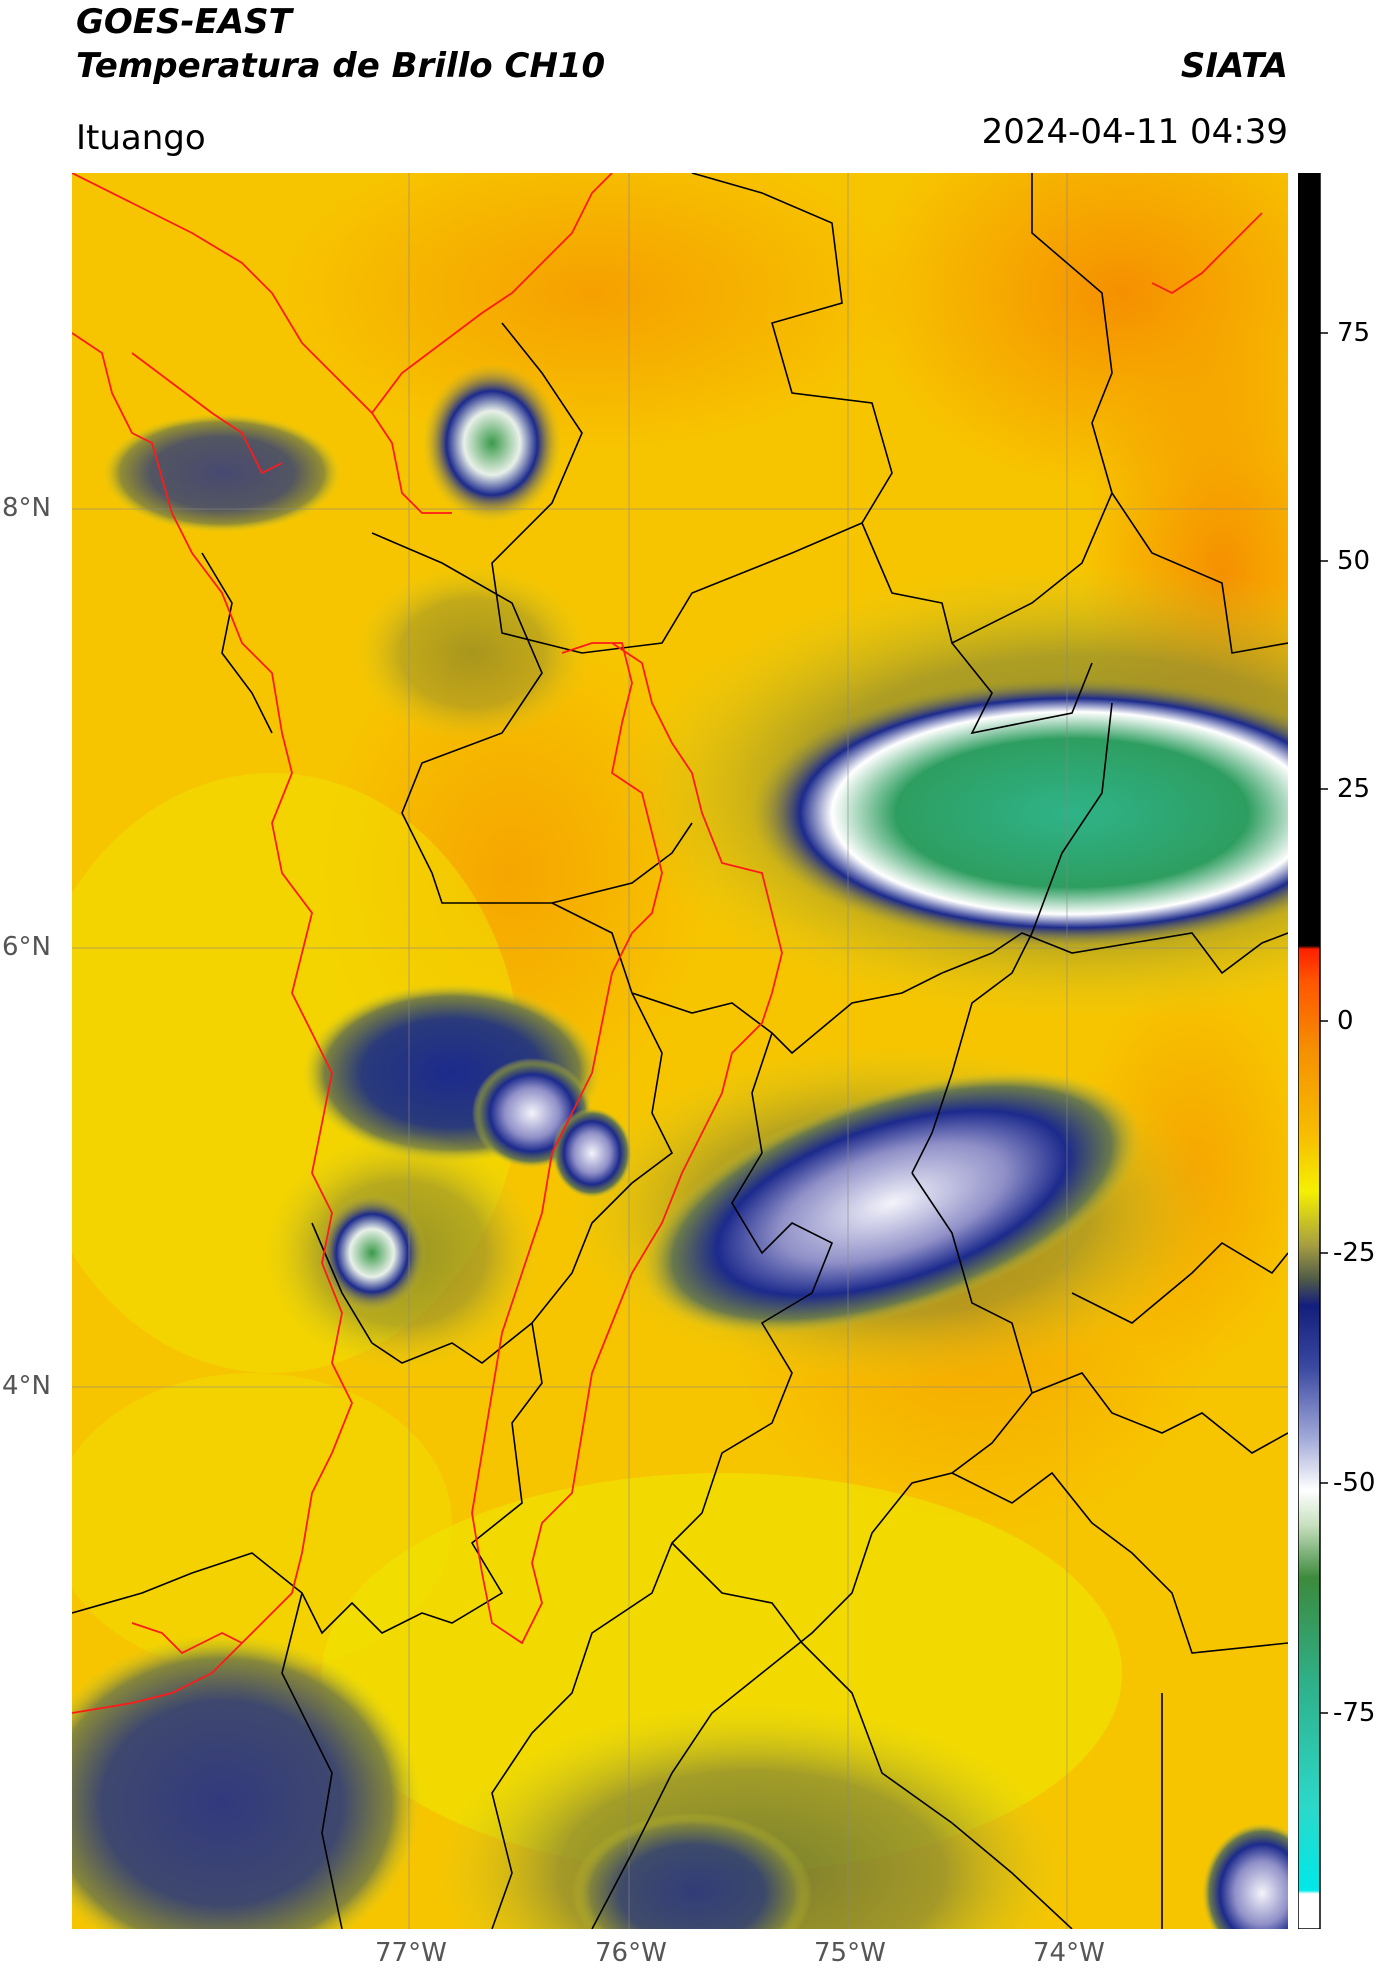 The height and width of the screenshot is (1981, 1384). I want to click on lat-label-6n: 6°N, so click(26, 947).